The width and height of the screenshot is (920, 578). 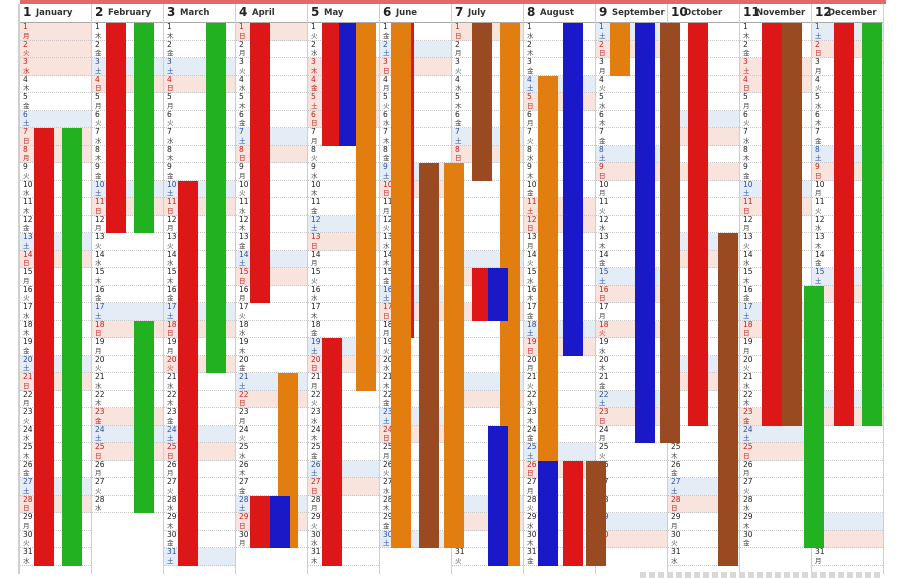 I want to click on day-row: 12 土, so click(x=343, y=224).